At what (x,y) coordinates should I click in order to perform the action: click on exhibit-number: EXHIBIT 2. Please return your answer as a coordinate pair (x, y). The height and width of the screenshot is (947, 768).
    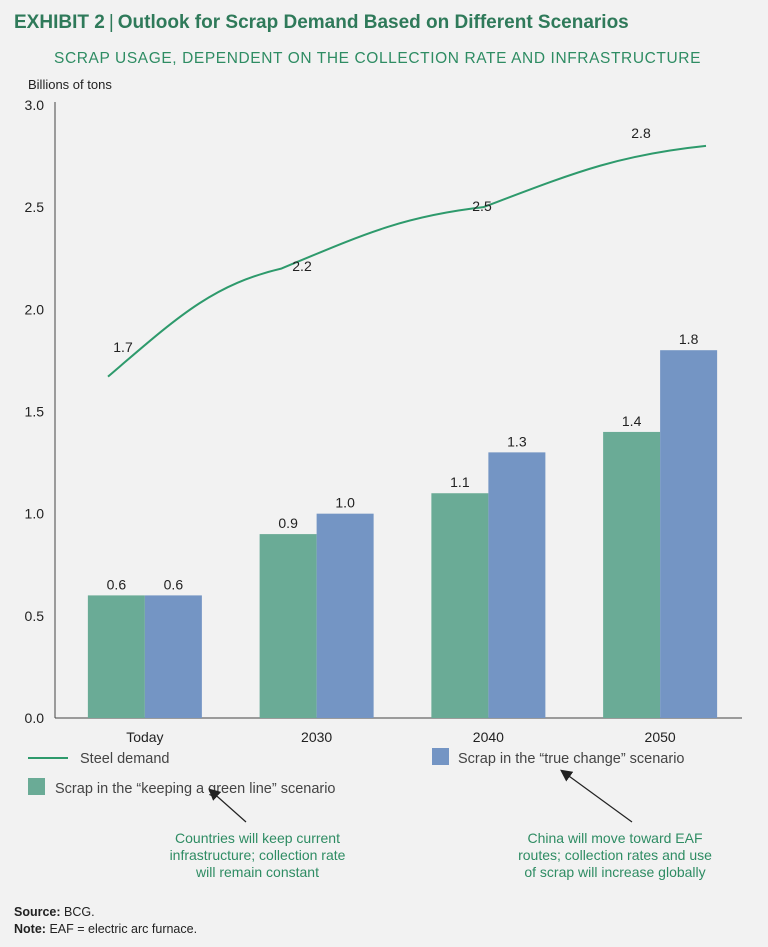
    Looking at the image, I should click on (59, 22).